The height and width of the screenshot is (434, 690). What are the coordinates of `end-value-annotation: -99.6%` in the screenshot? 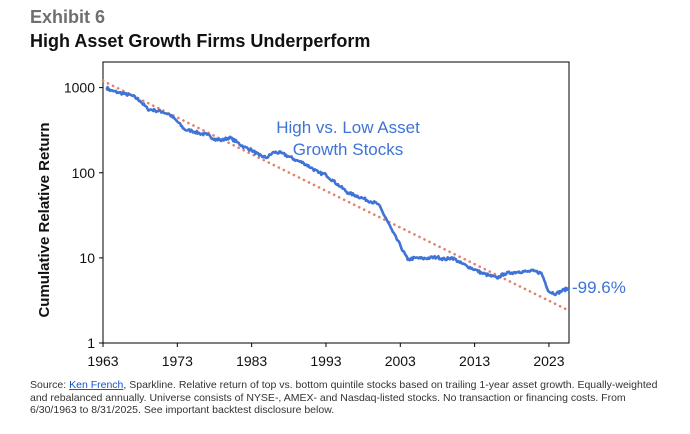 It's located at (599, 287).